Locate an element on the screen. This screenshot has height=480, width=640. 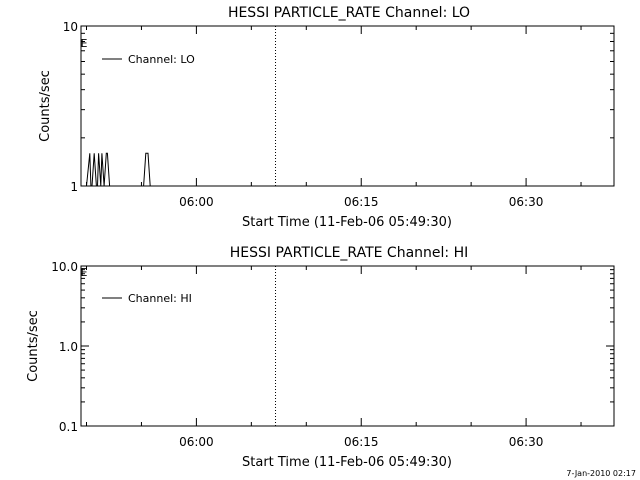
legend-label-lo: Channel: LO is located at coordinates (161, 59).